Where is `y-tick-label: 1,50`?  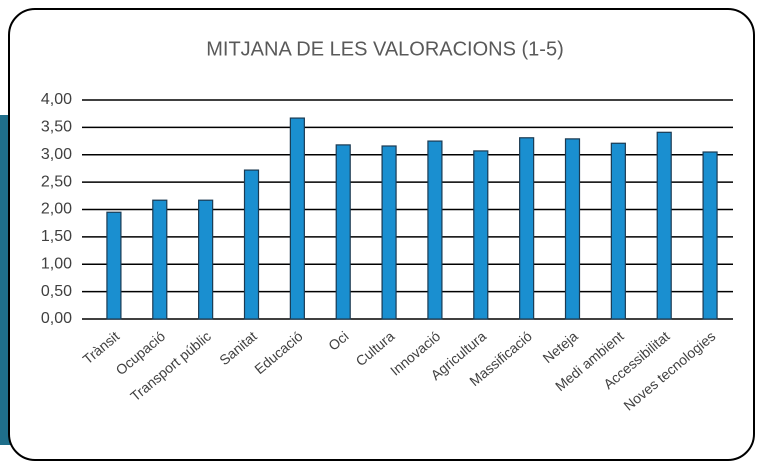
y-tick-label: 1,50 is located at coordinates (56, 236).